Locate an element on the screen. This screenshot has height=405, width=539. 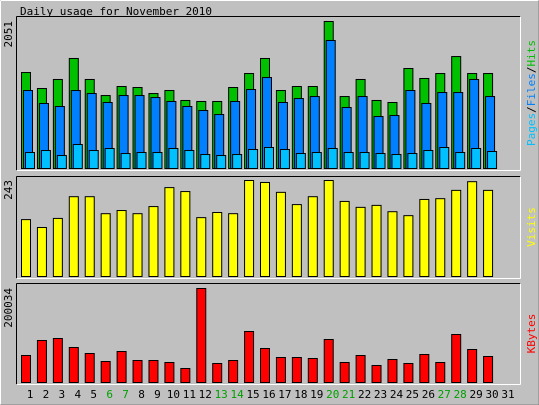
x-tick-label: 4 is located at coordinates (77, 394).